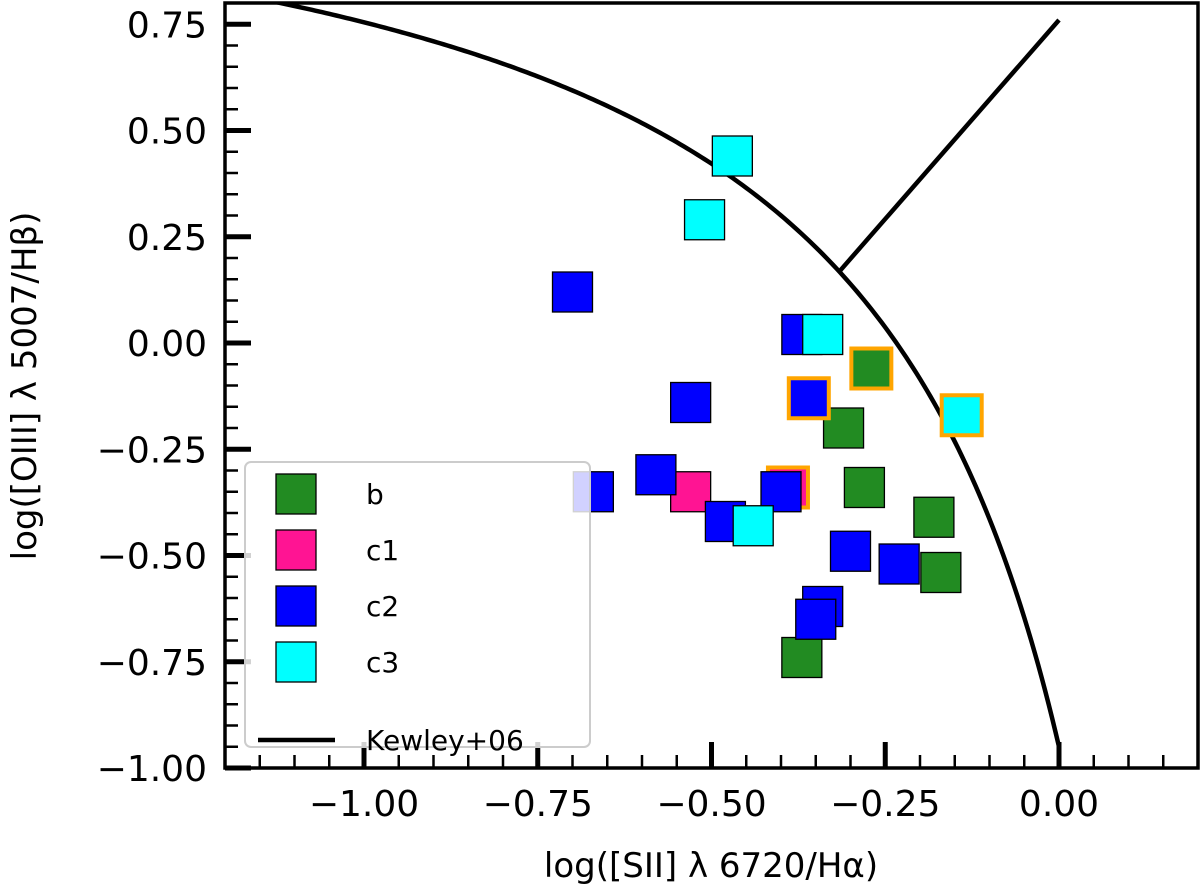 The height and width of the screenshot is (891, 1200). Describe the element at coordinates (375, 494) in the screenshot. I see `legend-label-b: b` at that location.